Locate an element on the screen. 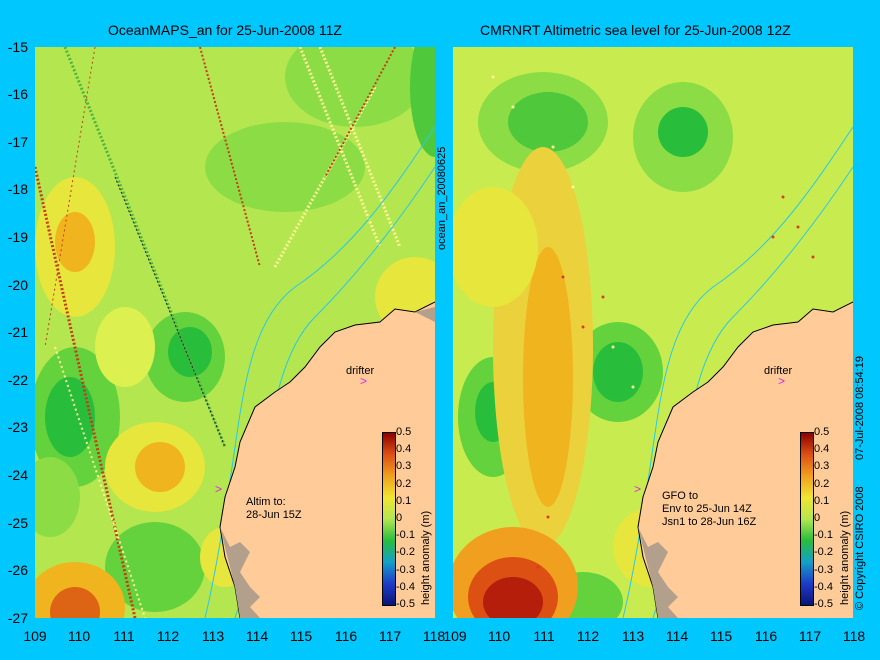  right-gfo-marker: > is located at coordinates (638, 489).